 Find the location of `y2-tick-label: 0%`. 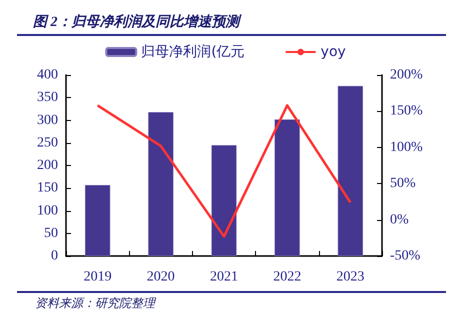

y2-tick-label: 0% is located at coordinates (399, 220).